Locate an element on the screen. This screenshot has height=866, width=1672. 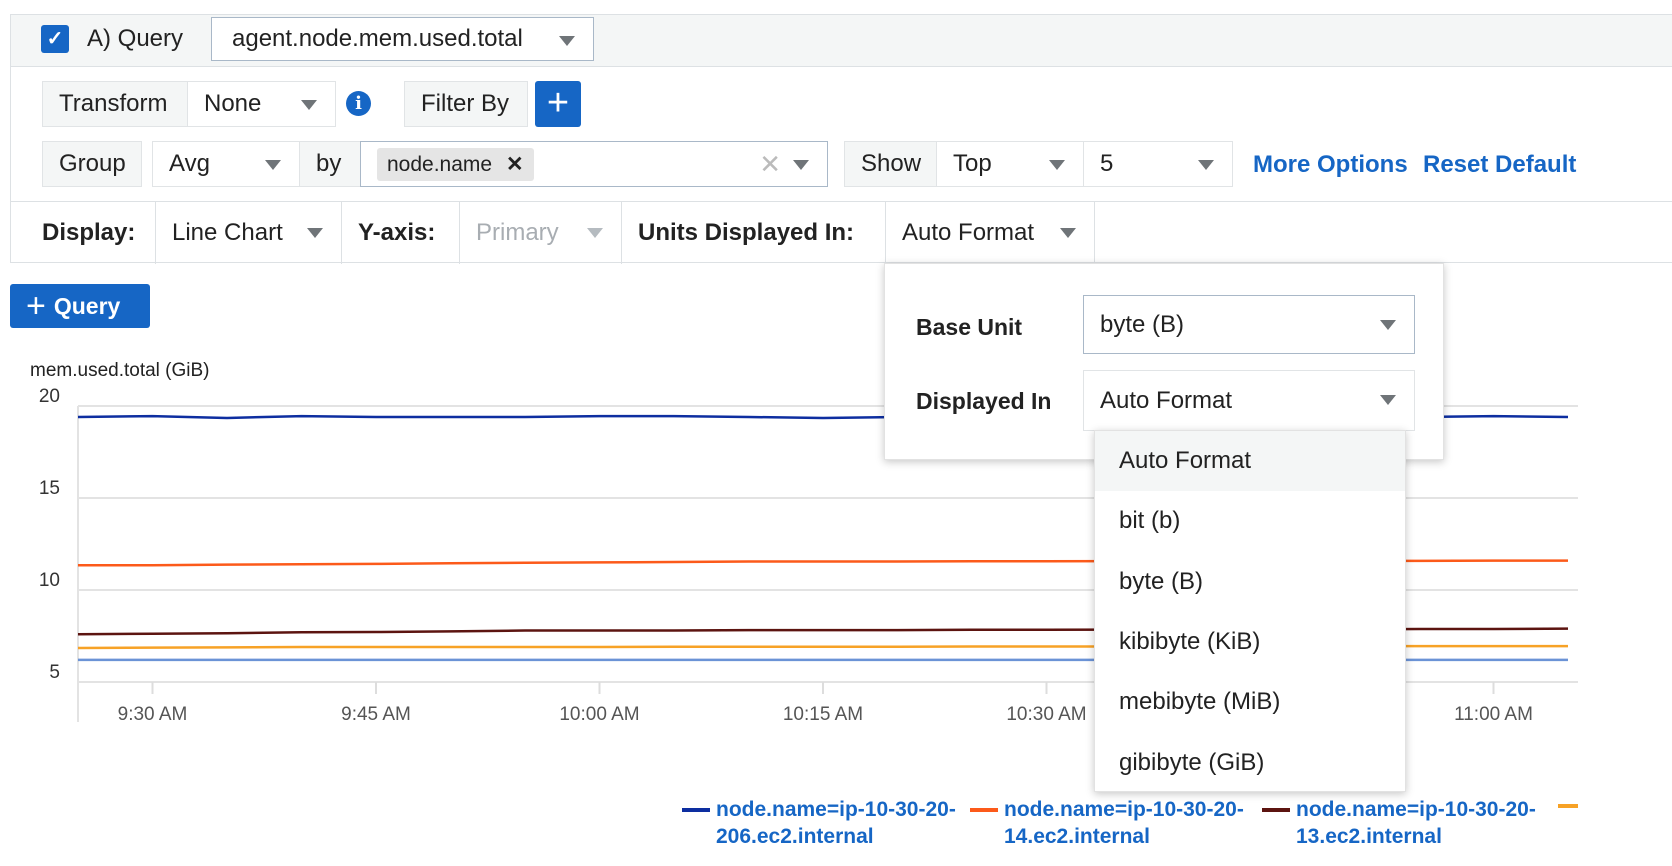
option-byte: byte (B) is located at coordinates (1161, 581).